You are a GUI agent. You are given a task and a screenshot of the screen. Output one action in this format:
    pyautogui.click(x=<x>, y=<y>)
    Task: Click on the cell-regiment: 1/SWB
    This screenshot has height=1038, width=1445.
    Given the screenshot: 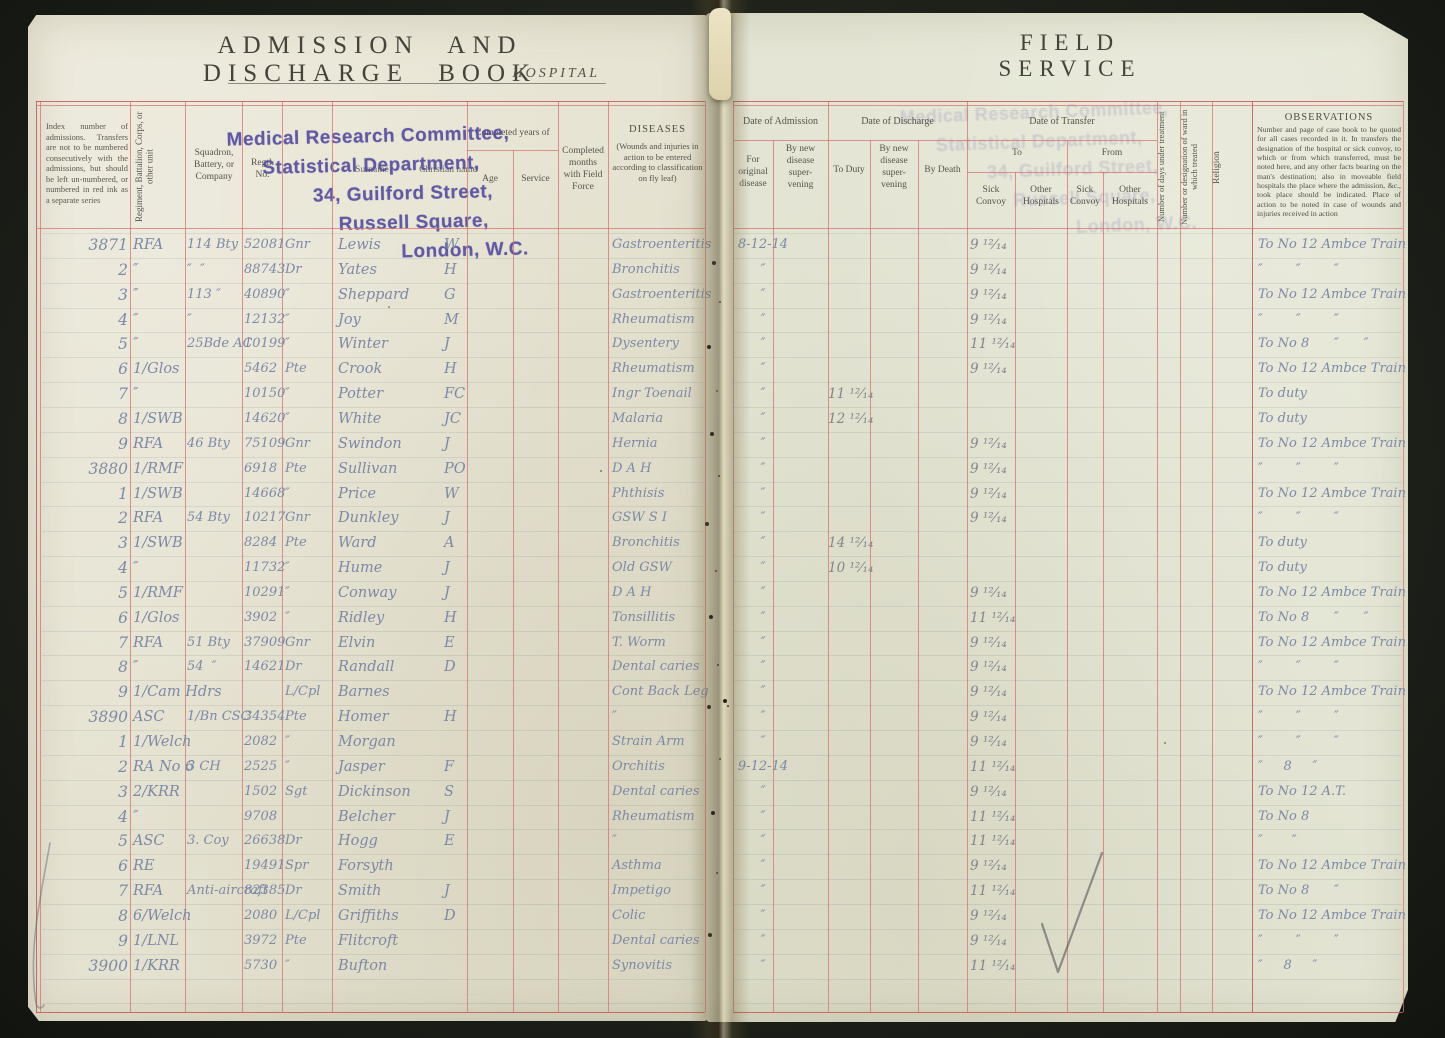 What is the action you would take?
    pyautogui.click(x=158, y=543)
    